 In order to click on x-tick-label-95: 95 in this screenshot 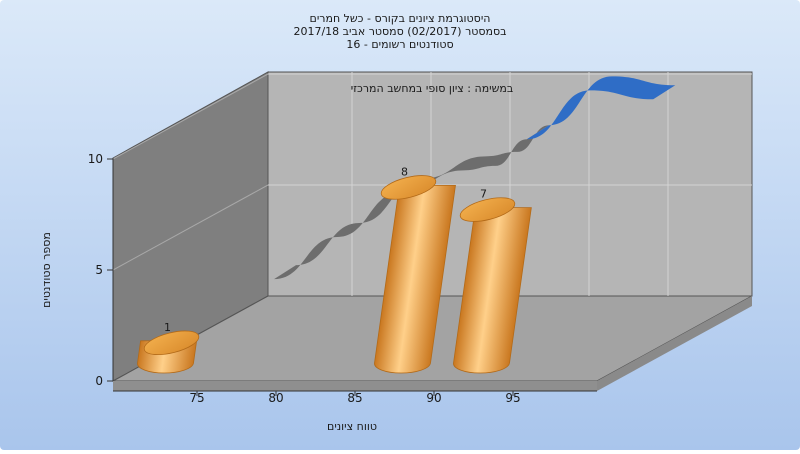, I will do `click(512, 398)`.